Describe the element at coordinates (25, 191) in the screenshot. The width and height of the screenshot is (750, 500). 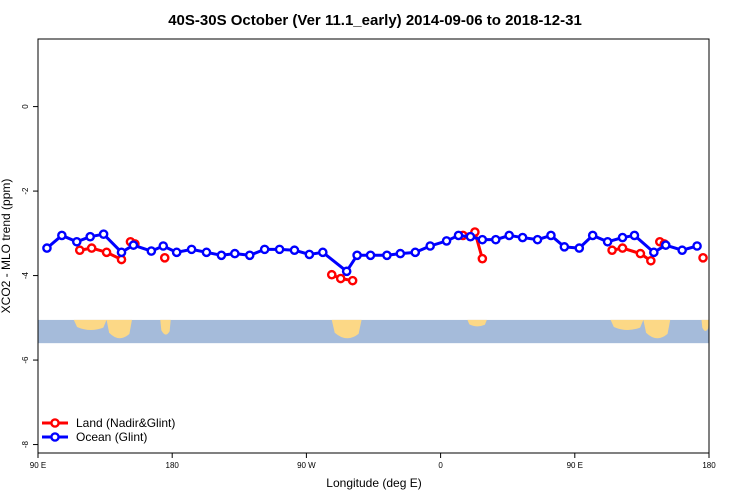
I see `y-tick-label: -2` at that location.